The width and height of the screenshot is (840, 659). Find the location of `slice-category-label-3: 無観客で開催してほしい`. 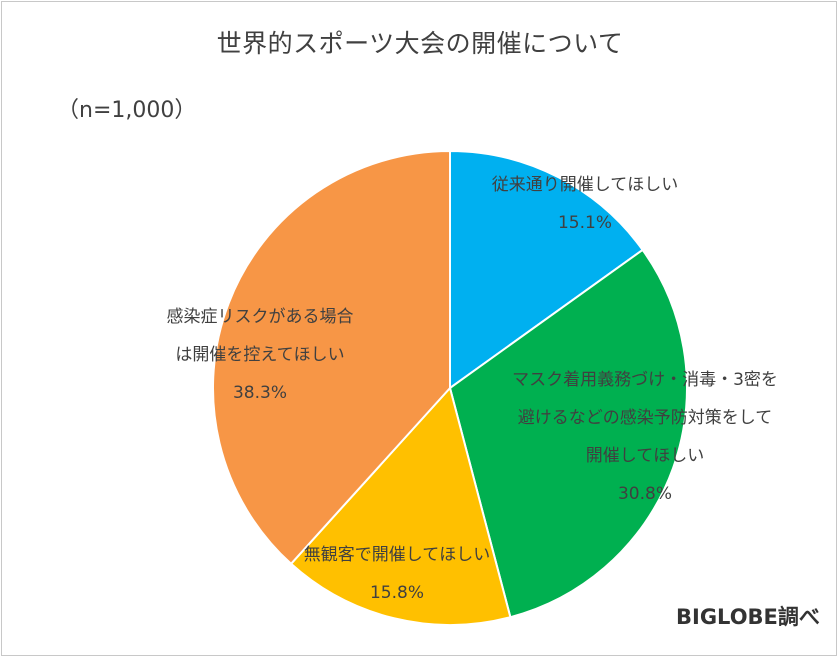

slice-category-label-3: 無観客で開催してほしい is located at coordinates (397, 555).